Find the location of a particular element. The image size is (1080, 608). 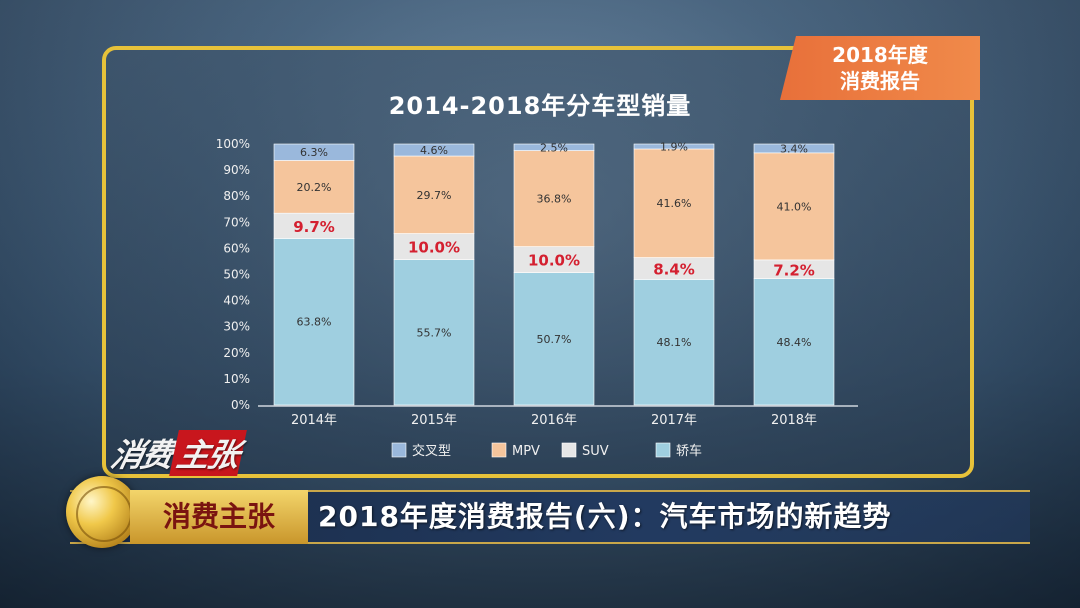

data-label: 63.8% is located at coordinates (314, 322).